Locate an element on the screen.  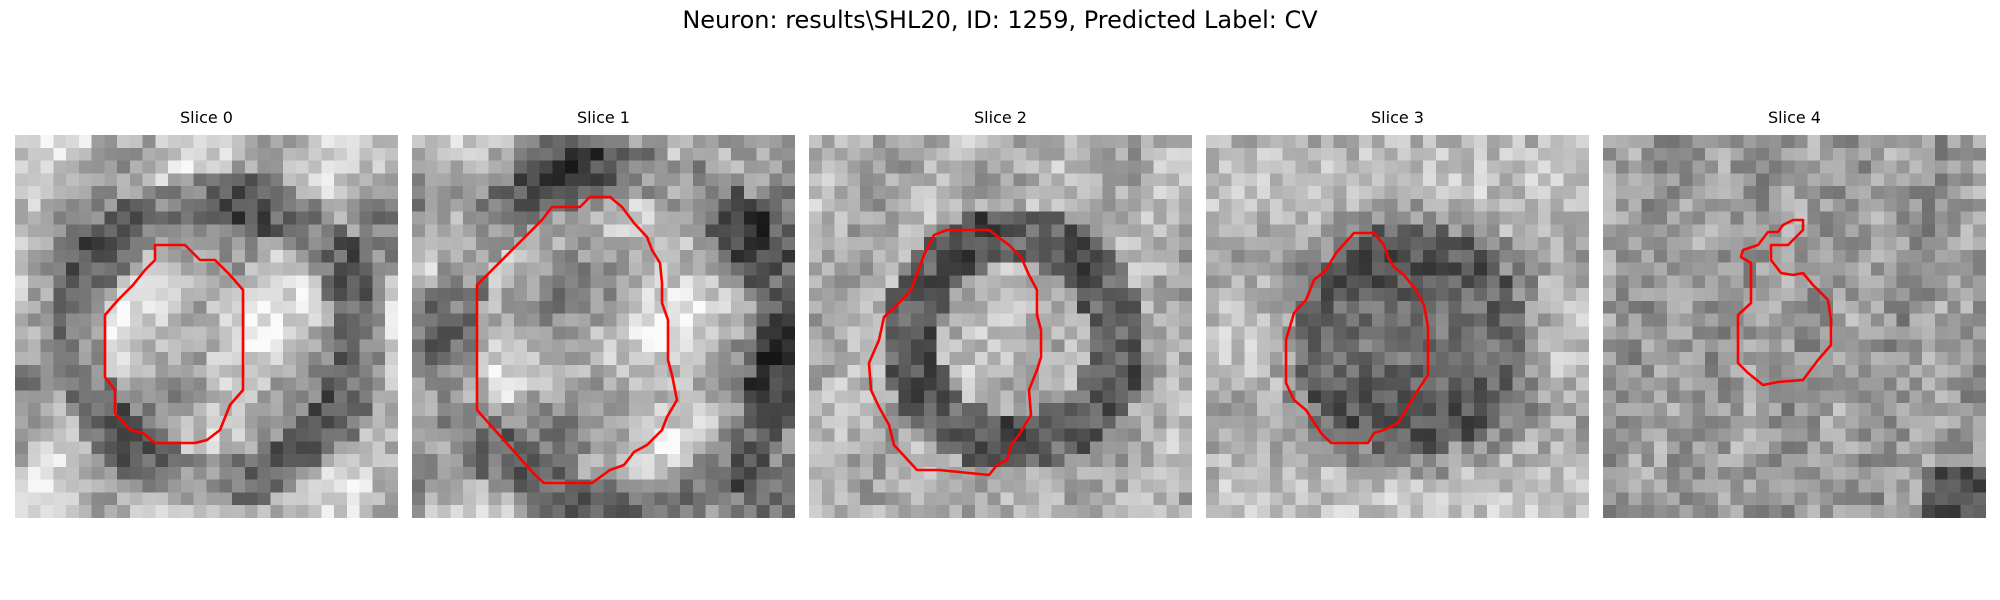
slice-3-contour-overlay is located at coordinates (1357, 338).